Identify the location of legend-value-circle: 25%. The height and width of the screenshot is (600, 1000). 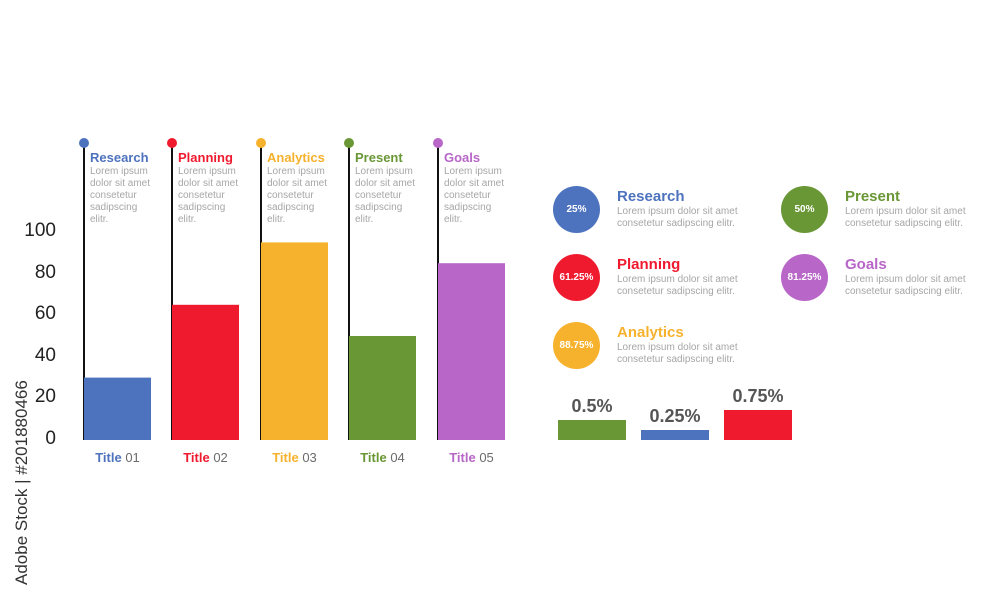
(576, 209).